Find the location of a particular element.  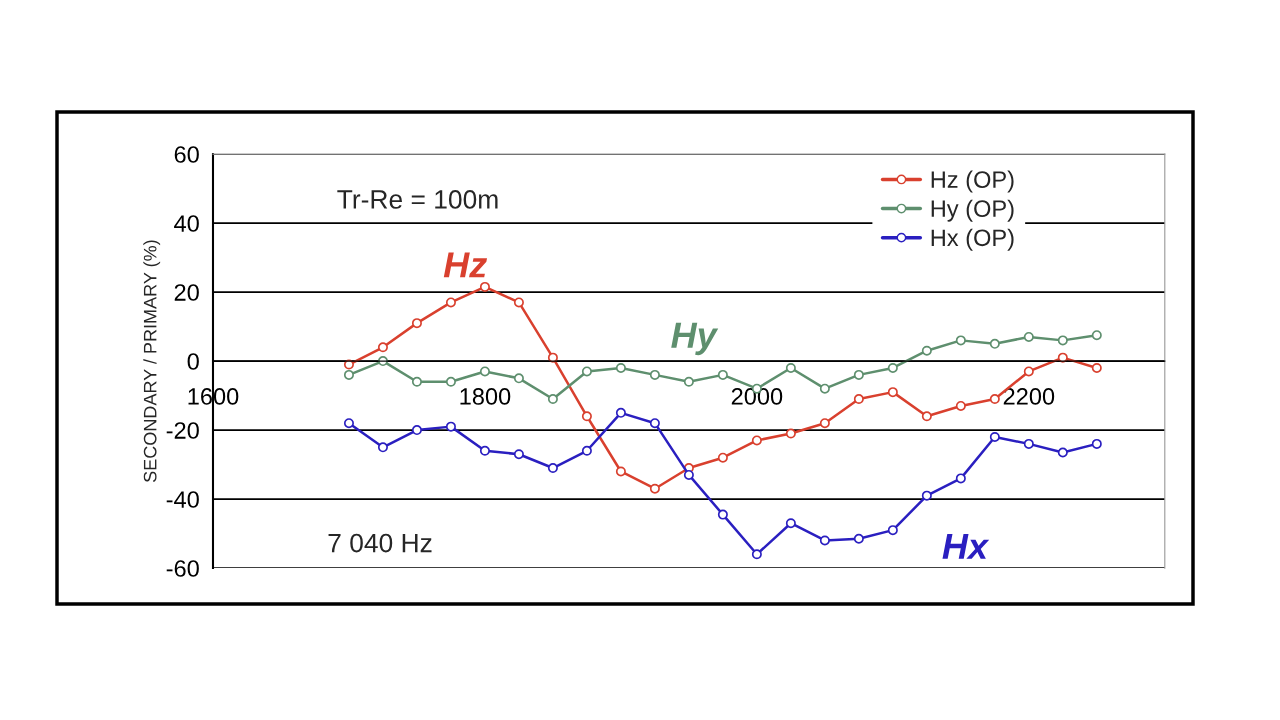

y-tick-label: -60 is located at coordinates (182, 568).